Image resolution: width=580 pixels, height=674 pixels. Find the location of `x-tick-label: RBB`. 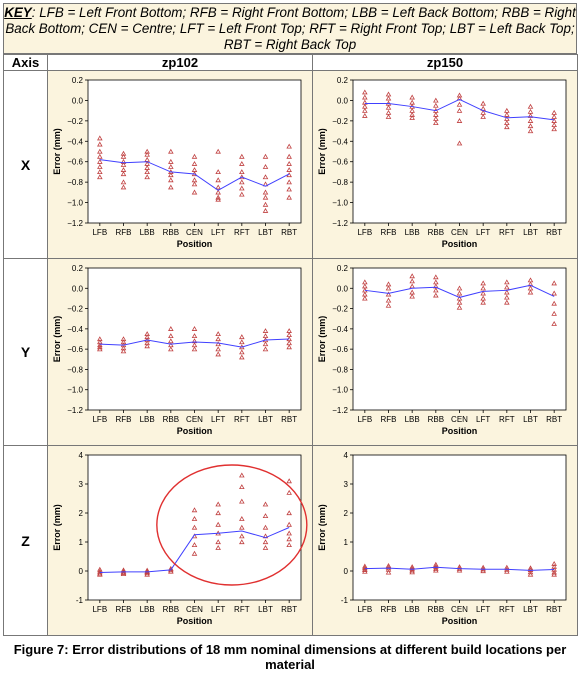

x-tick-label: RBB is located at coordinates (436, 232).